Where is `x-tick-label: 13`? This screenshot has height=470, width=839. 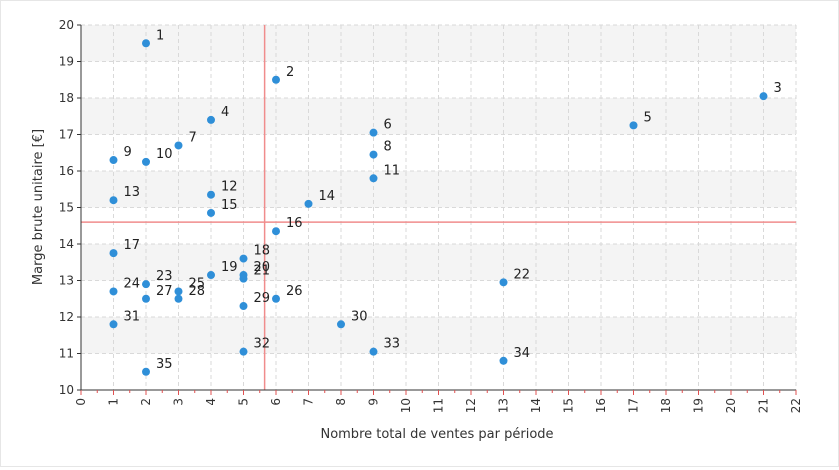 x-tick-label: 13 is located at coordinates (504, 405).